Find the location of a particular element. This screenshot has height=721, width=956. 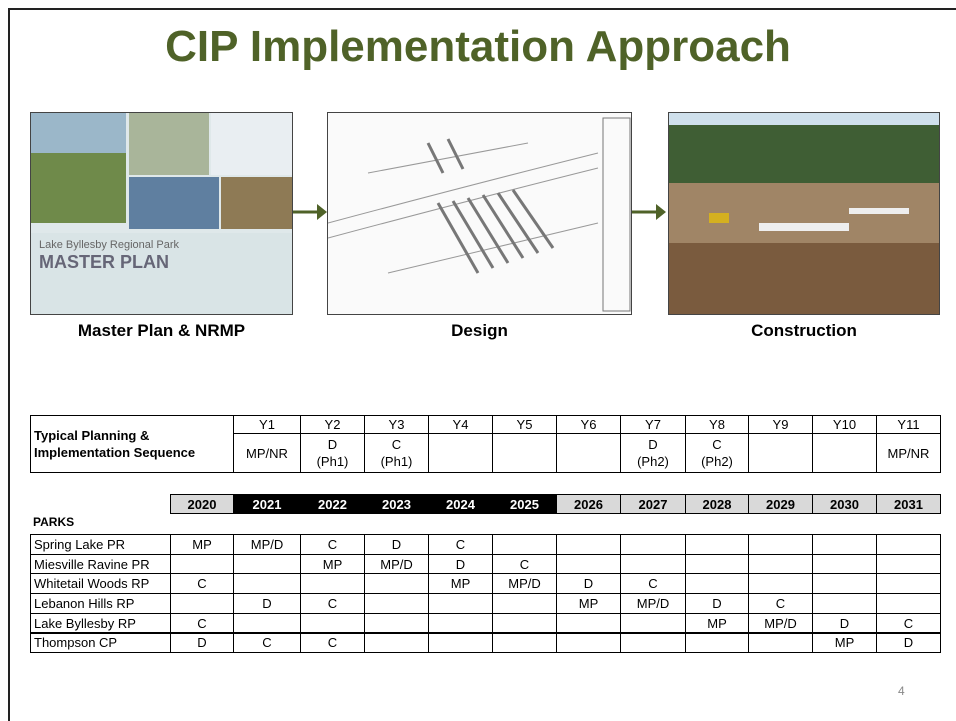

page-number: 4 is located at coordinates (901, 691).